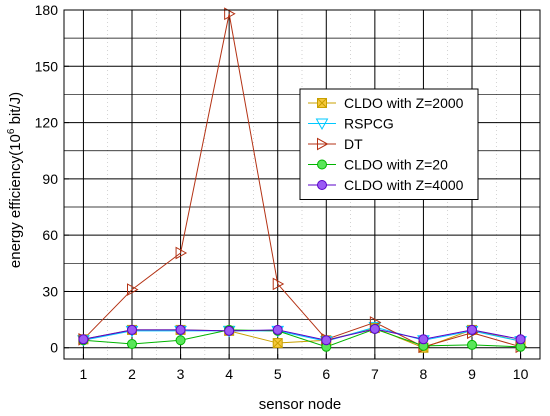  Describe the element at coordinates (181, 374) in the screenshot. I see `x-tick-label: 3` at that location.